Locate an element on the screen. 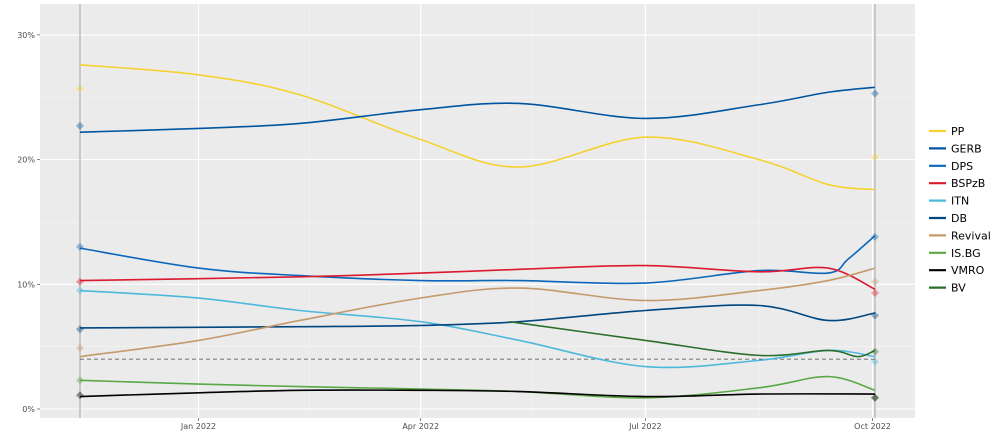  x-tick-label: Oct 2022 is located at coordinates (872, 426).